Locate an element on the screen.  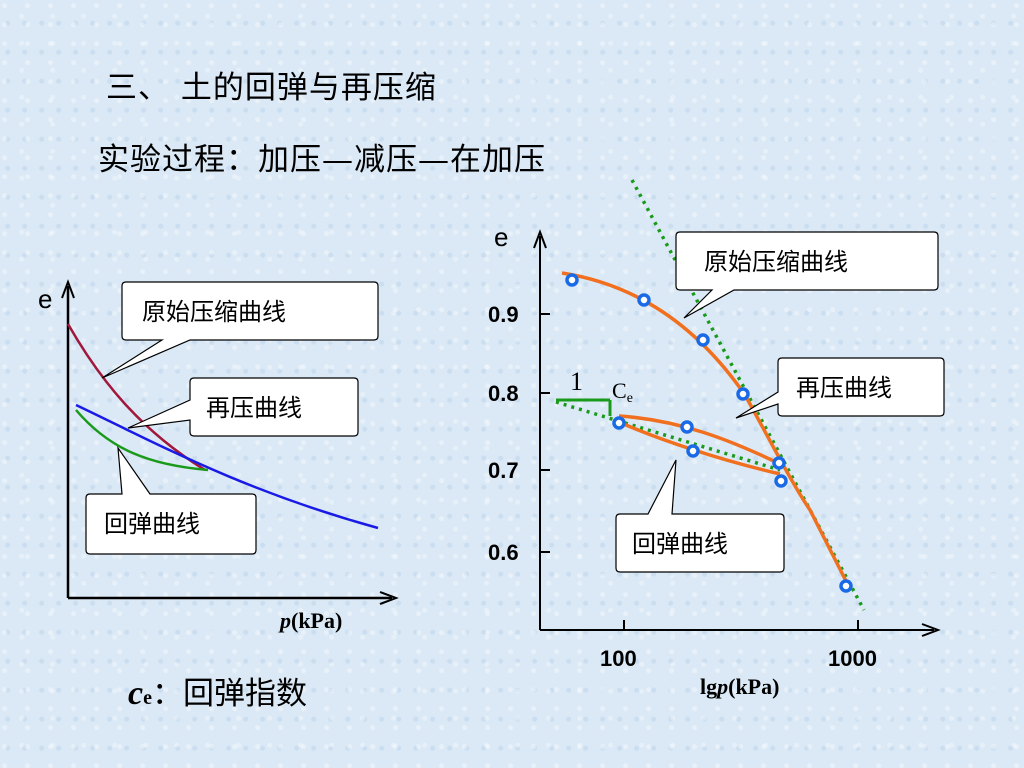
left-original-curve is located at coordinates (136, 397).